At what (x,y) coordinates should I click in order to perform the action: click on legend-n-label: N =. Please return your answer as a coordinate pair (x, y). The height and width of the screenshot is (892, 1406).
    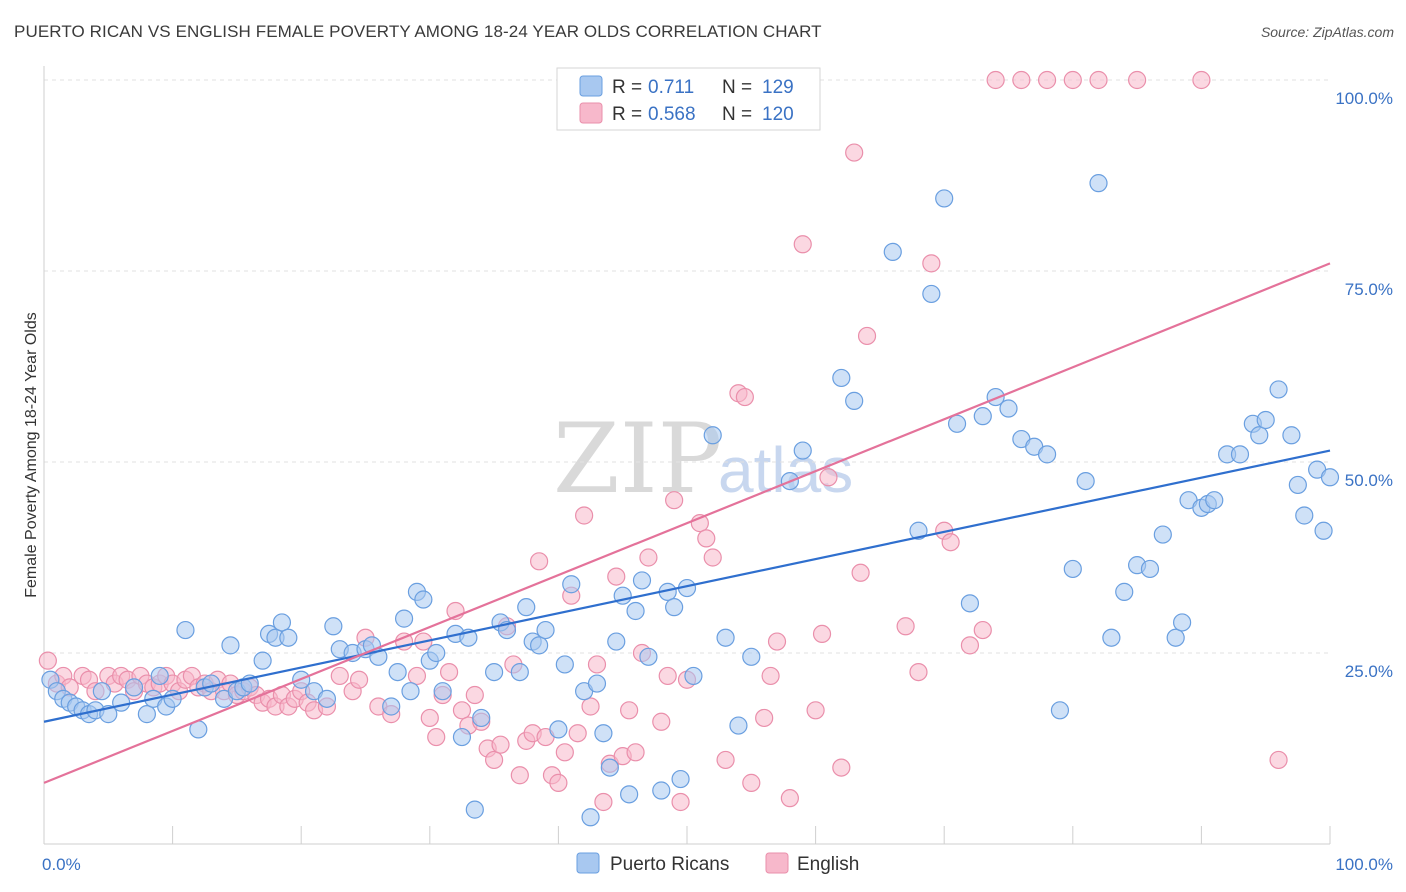
    Looking at the image, I should click on (737, 114).